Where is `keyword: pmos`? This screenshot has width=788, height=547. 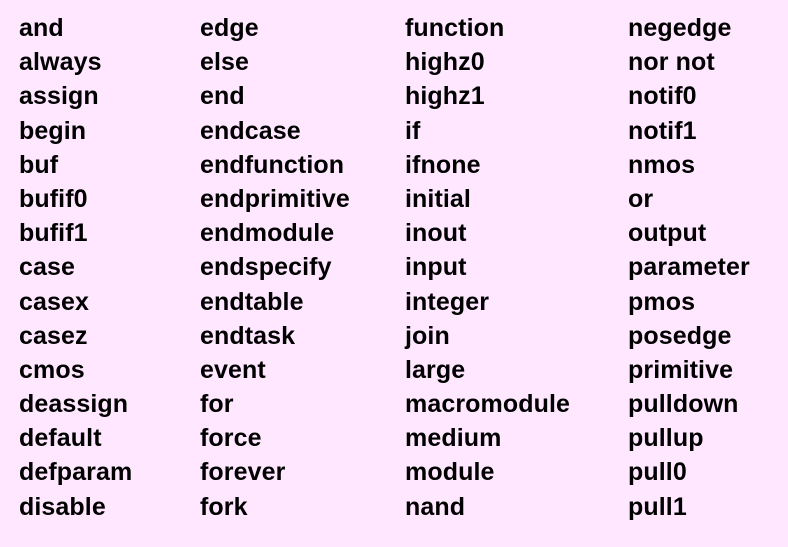
keyword: pmos is located at coordinates (662, 301).